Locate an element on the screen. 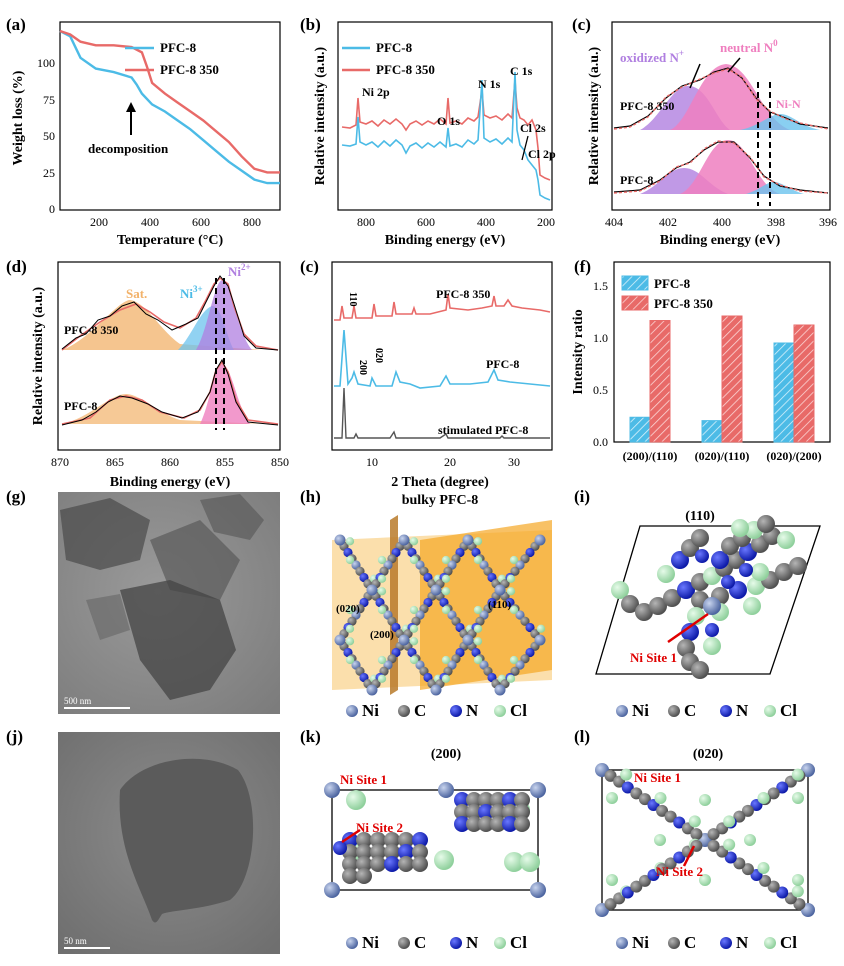 Image resolution: width=844 pixels, height=966 pixels. peak-label-ni2p: Ni 2p is located at coordinates (376, 92).